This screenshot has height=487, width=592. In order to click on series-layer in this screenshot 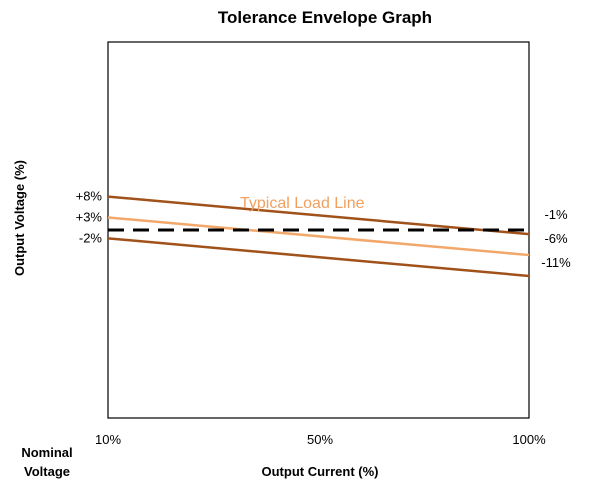, I will do `click(318, 236)`.